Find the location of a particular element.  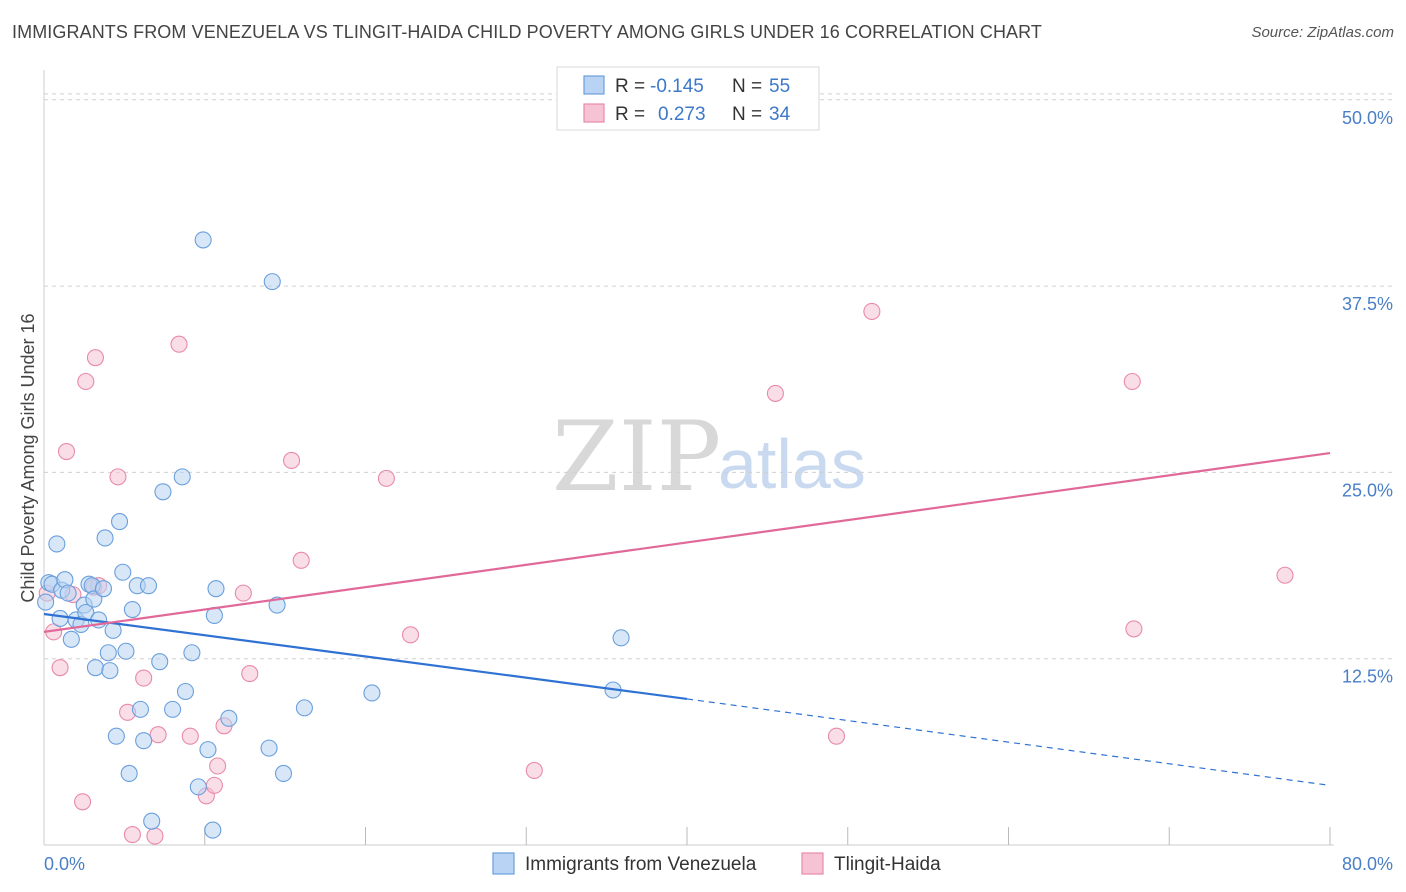

legend-n-value-blue: 55 is located at coordinates (779, 86).